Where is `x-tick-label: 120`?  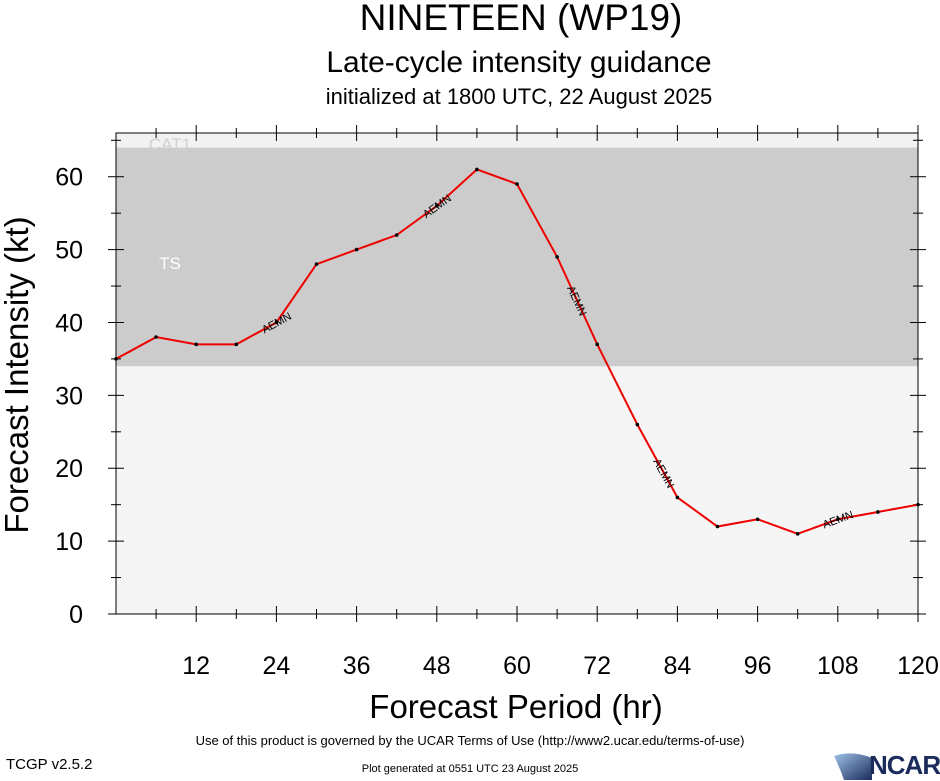
x-tick-label: 120 is located at coordinates (918, 666).